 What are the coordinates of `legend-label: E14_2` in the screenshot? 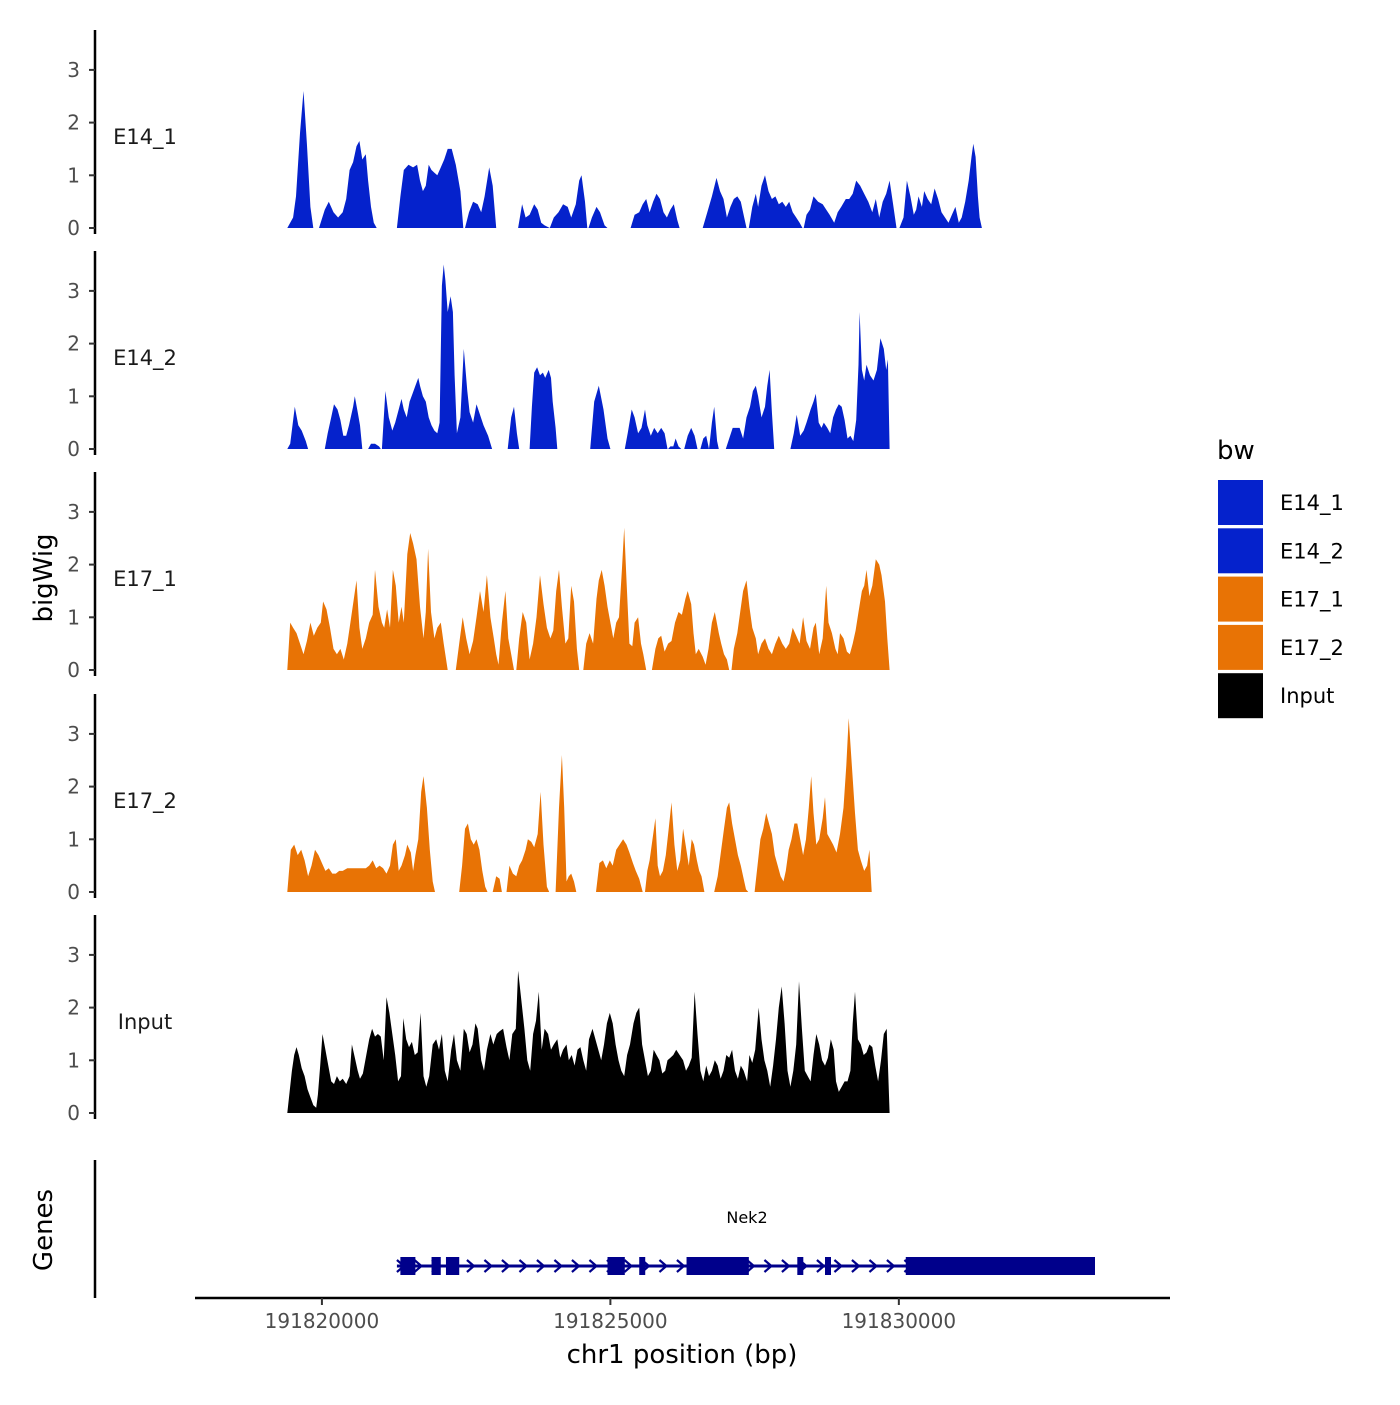 It's located at (1312, 551).